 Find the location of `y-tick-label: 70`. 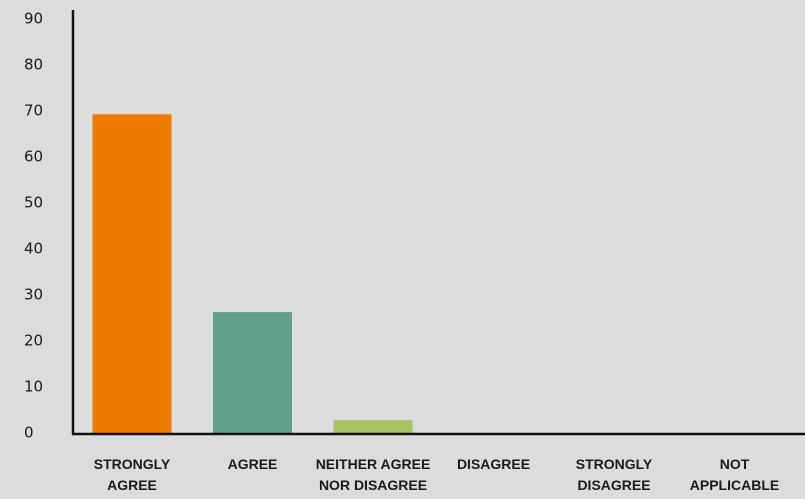

y-tick-label: 70 is located at coordinates (33, 111).